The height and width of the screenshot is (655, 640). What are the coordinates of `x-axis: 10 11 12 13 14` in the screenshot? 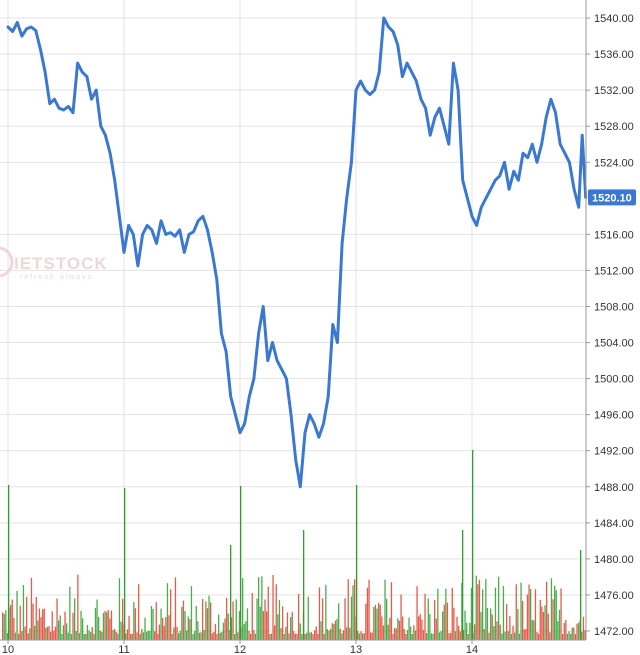 It's located at (293, 647).